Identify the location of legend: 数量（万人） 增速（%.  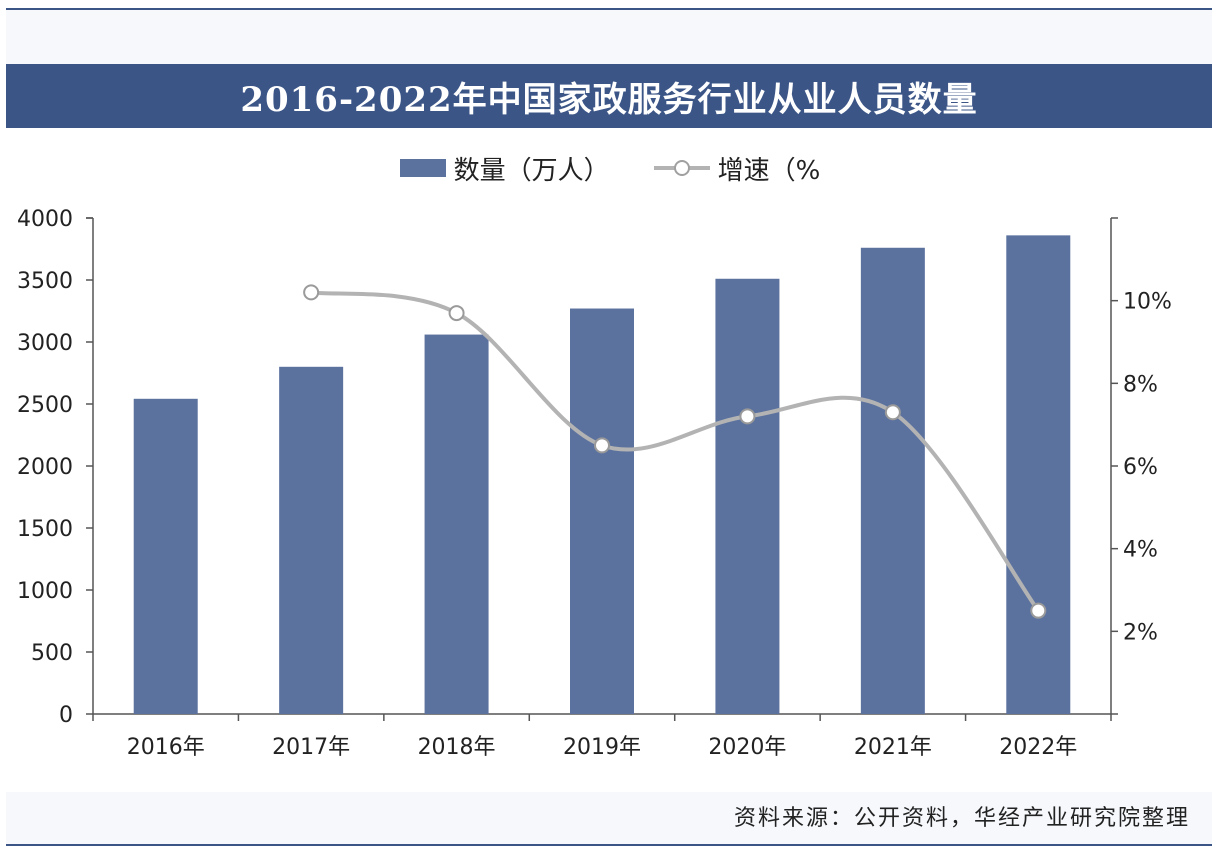
(610, 168).